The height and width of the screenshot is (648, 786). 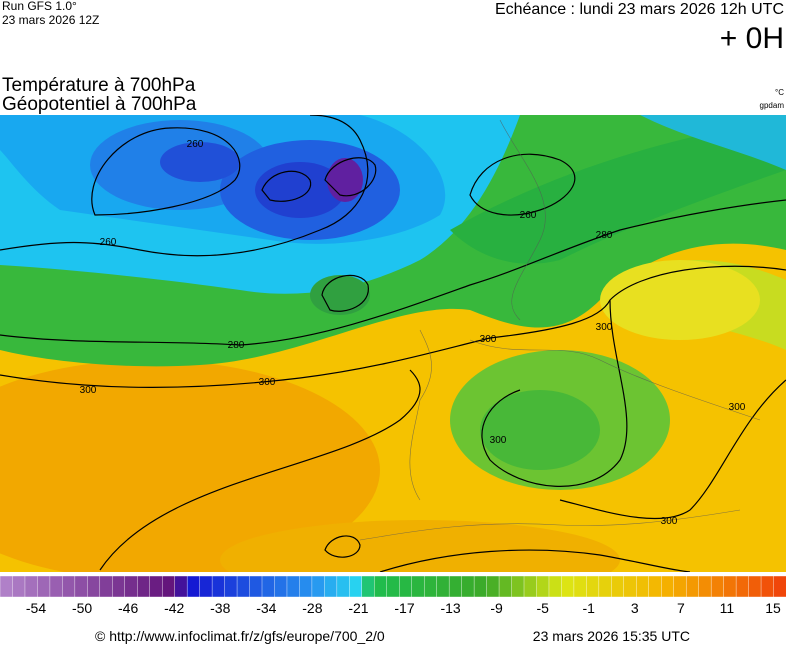 I want to click on run-date: 23 mars 2026 12Z, so click(x=50, y=20).